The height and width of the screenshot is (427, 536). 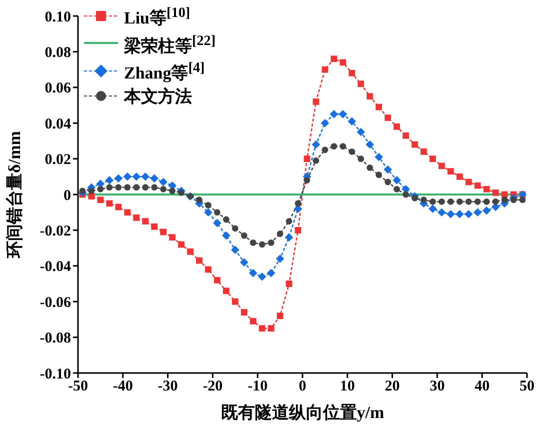 I want to click on x-tick-label: 30, so click(x=437, y=386).